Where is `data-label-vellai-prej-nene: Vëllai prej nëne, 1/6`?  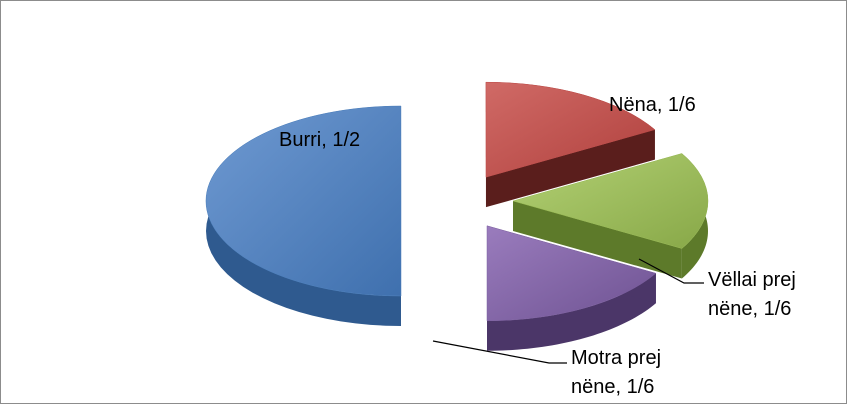
data-label-vellai-prej-nene: Vëllai prej nëne, 1/6 is located at coordinates (752, 294).